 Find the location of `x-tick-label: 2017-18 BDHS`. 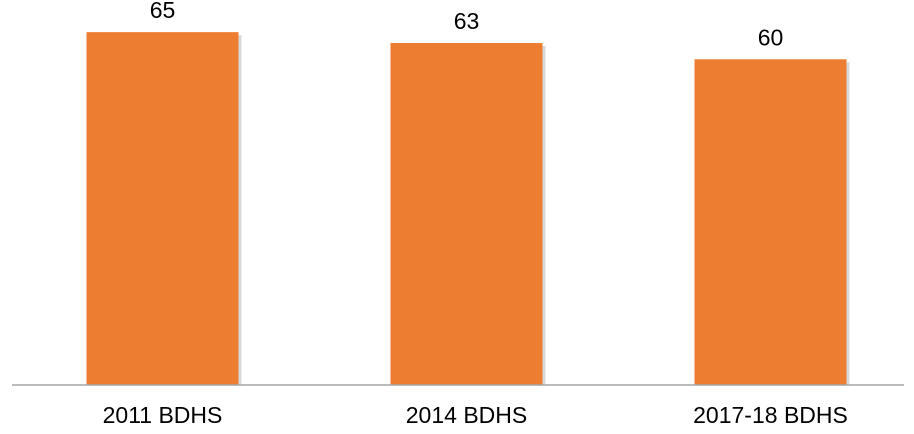

x-tick-label: 2017-18 BDHS is located at coordinates (770, 415).